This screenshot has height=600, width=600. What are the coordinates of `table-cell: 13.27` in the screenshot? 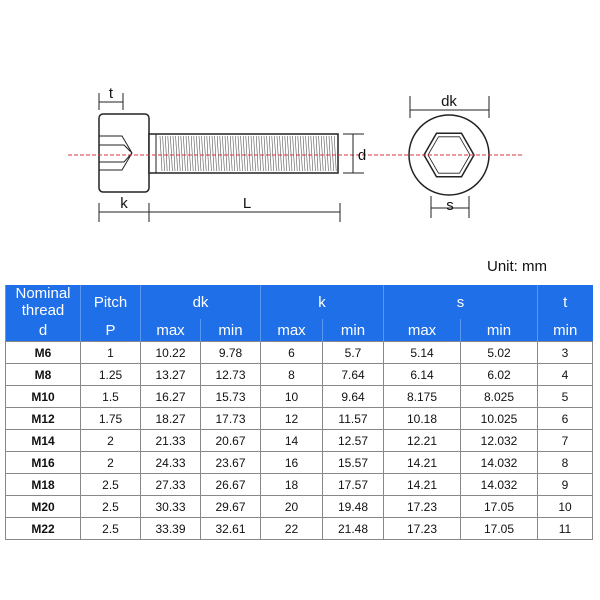 It's located at (170, 374).